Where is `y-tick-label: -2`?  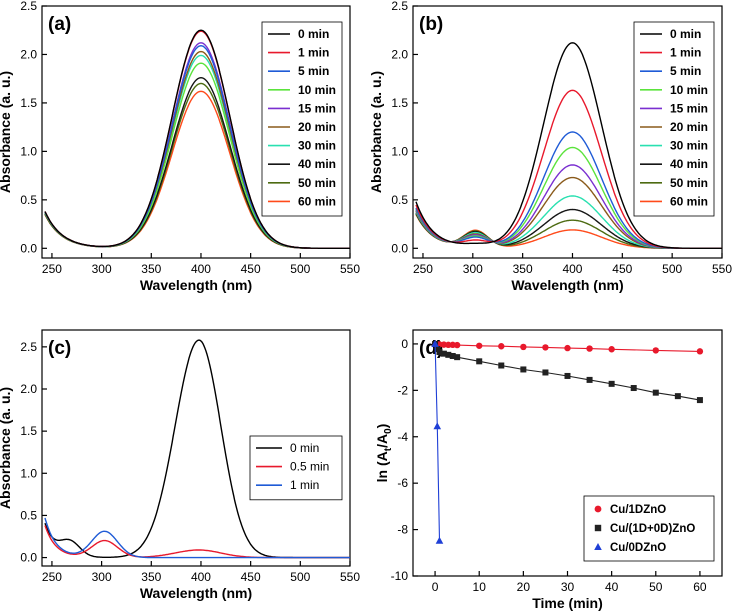
y-tick-label: -2 is located at coordinates (402, 390).